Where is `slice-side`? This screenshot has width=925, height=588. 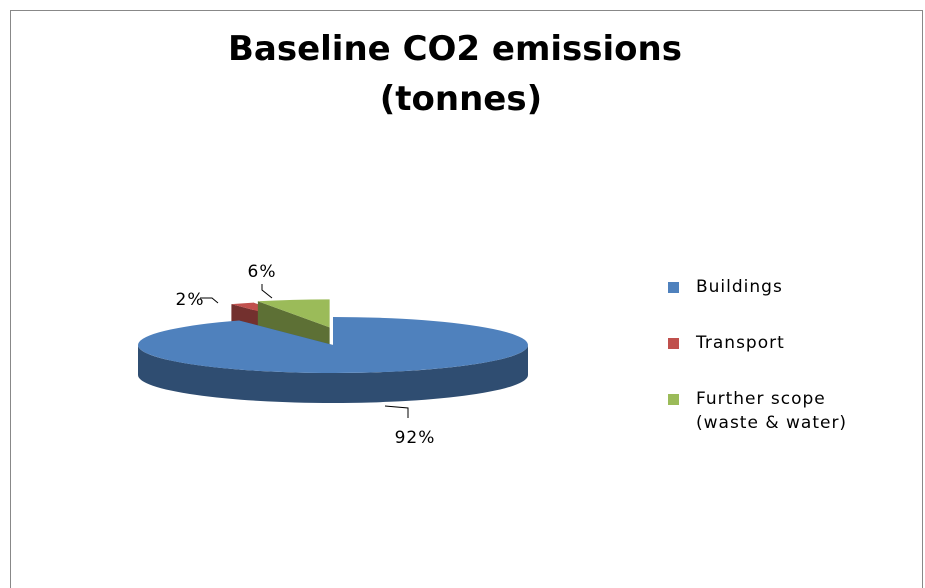 slice-side is located at coordinates (333, 374).